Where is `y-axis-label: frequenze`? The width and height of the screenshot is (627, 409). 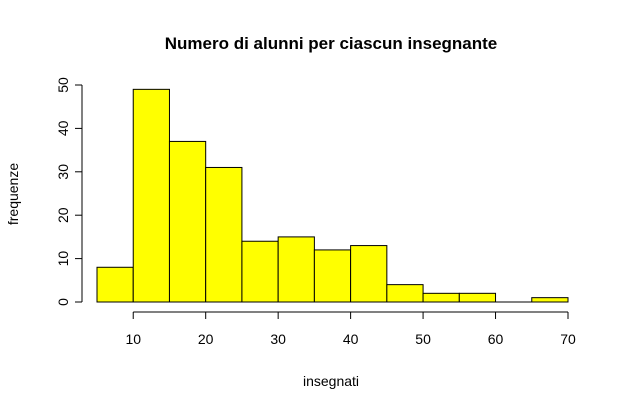 y-axis-label: frequenze is located at coordinates (13, 194).